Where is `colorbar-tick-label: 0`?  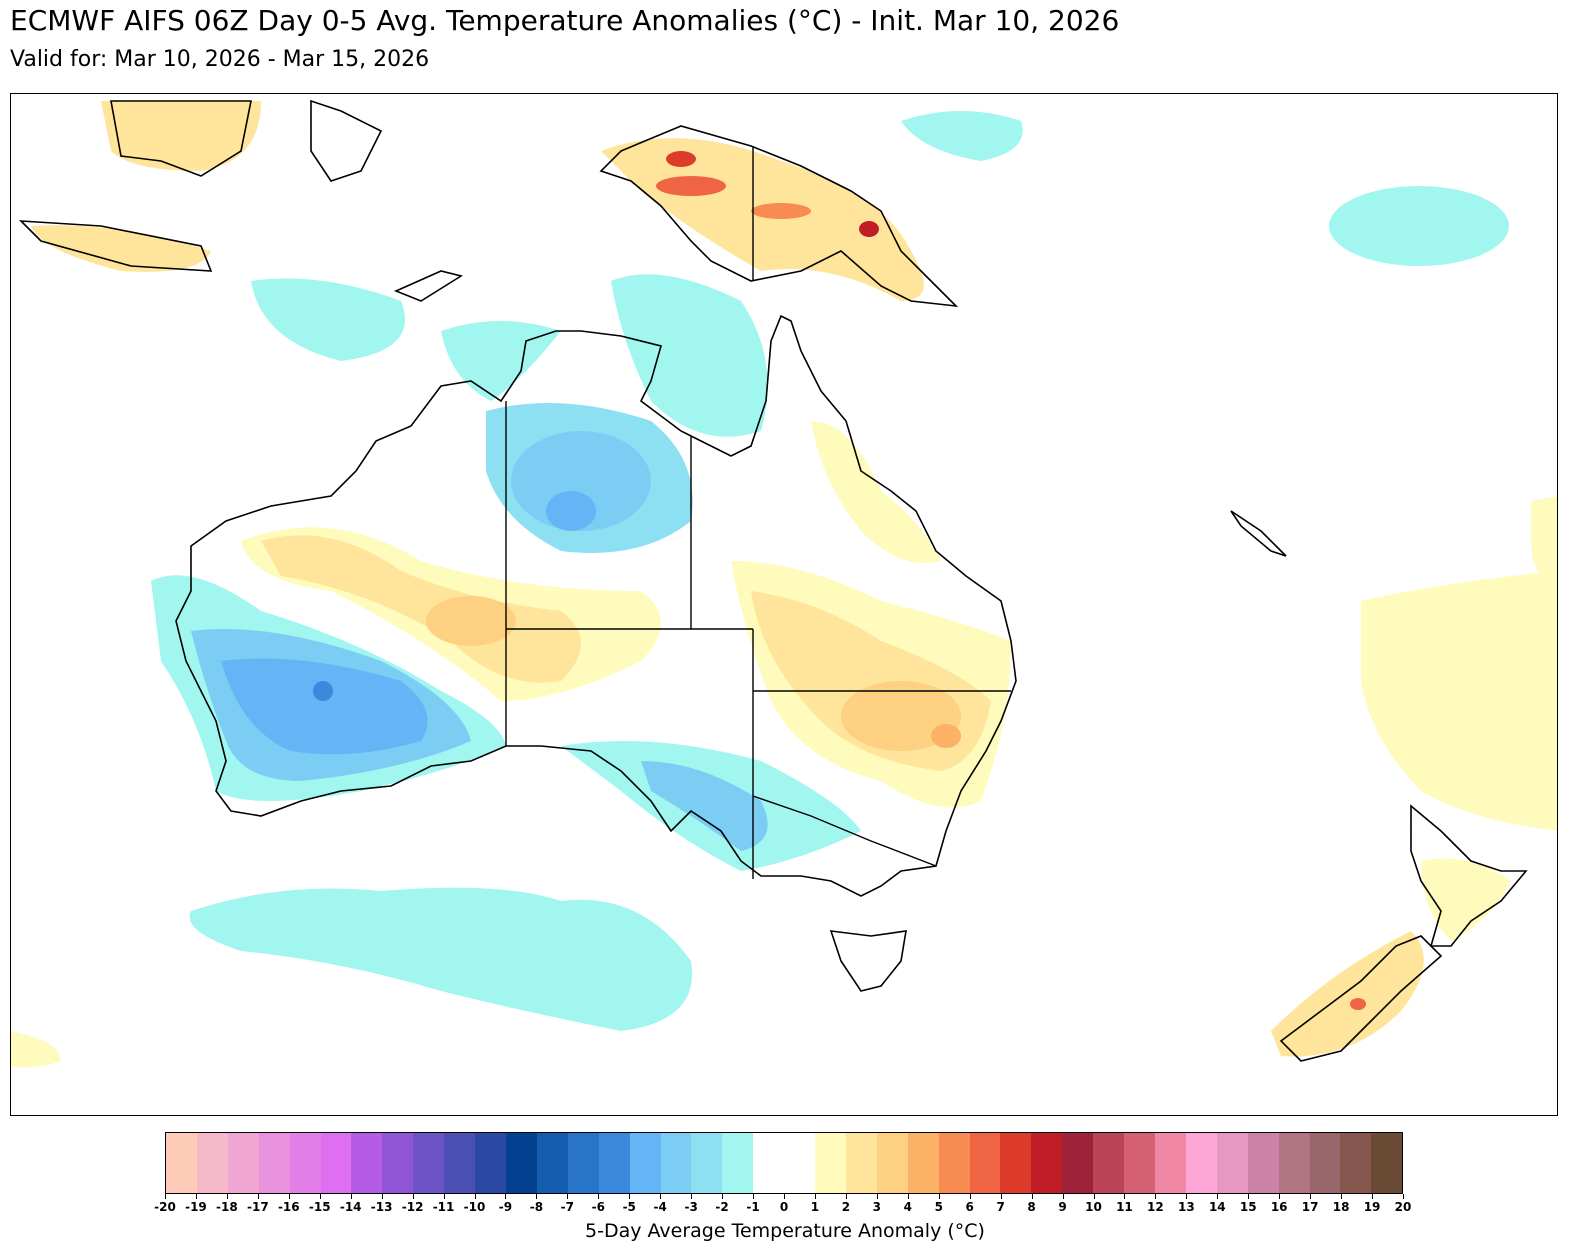
colorbar-tick-label: 0 is located at coordinates (784, 1207).